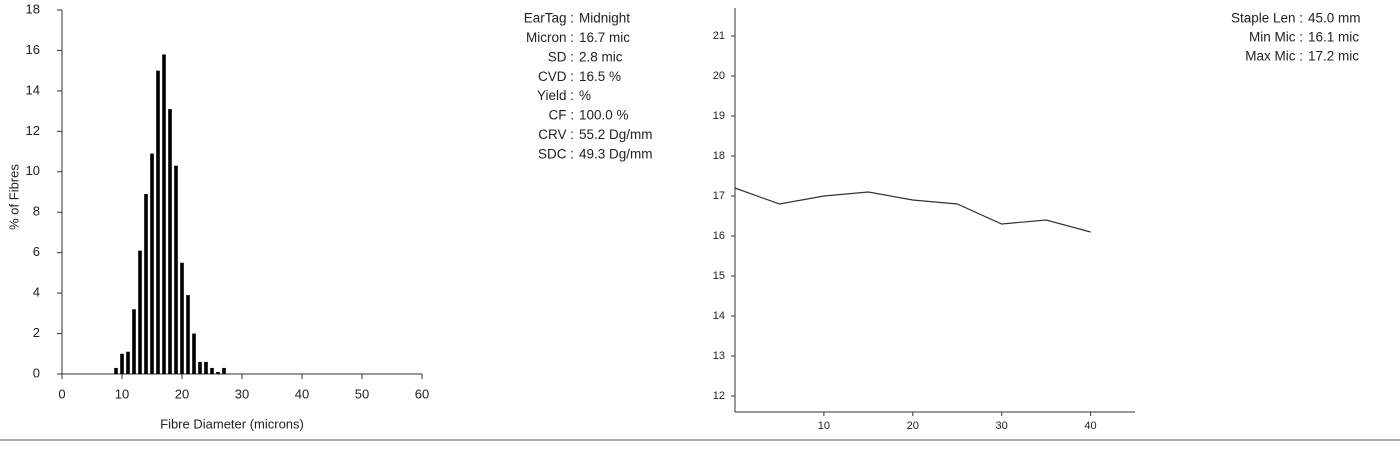  What do you see at coordinates (556, 153) in the screenshot?
I see `stat-label: SDC :` at bounding box center [556, 153].